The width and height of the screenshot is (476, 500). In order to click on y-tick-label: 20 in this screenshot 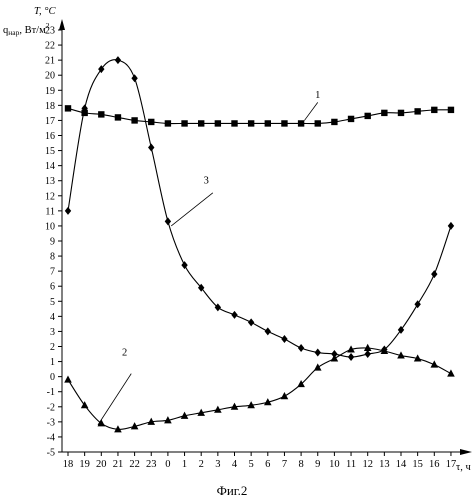, I will do `click(50, 76)`.